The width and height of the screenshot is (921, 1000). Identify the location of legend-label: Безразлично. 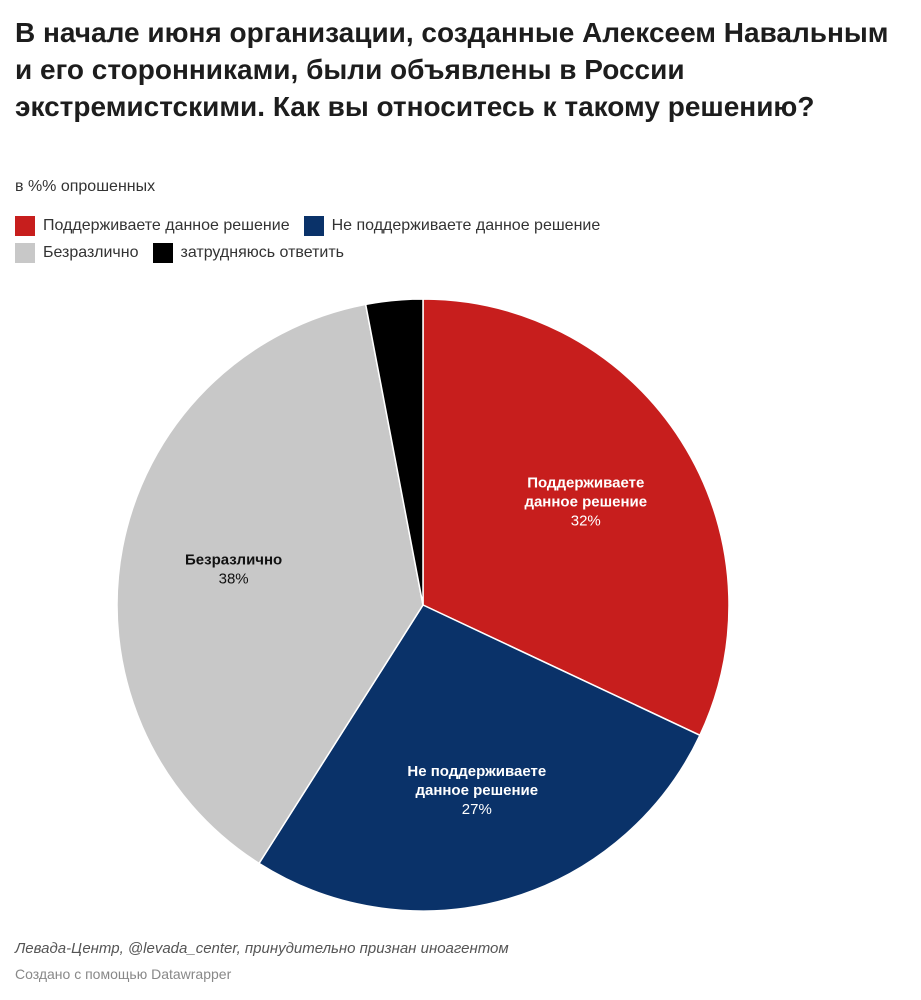
(91, 252).